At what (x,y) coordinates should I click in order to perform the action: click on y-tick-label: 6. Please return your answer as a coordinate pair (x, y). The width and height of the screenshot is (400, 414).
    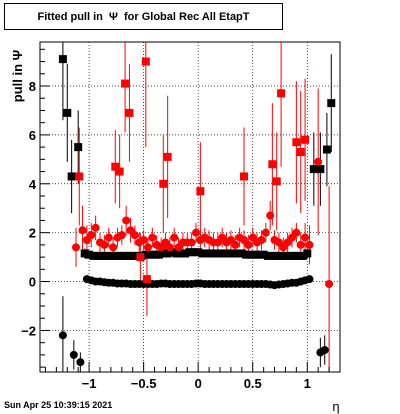
    Looking at the image, I should click on (32, 135).